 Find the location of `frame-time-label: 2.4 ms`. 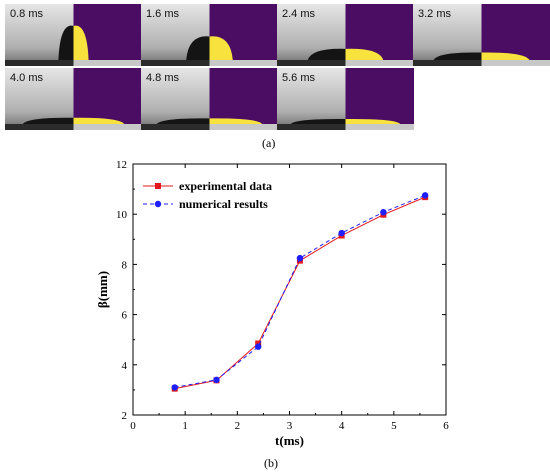

frame-time-label: 2.4 ms is located at coordinates (299, 14).